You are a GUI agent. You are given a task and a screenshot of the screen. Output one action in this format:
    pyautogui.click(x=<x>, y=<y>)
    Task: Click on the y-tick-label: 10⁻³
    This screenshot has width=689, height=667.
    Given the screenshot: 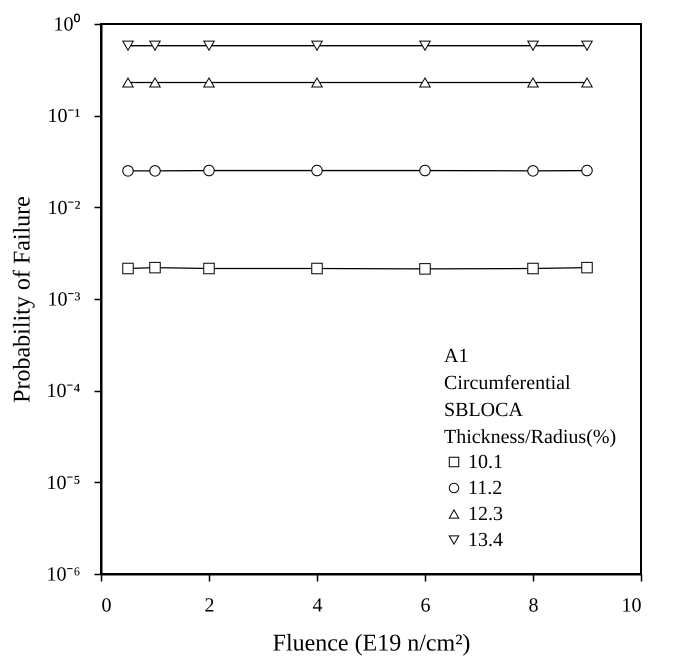 What is the action you would take?
    pyautogui.click(x=64, y=299)
    